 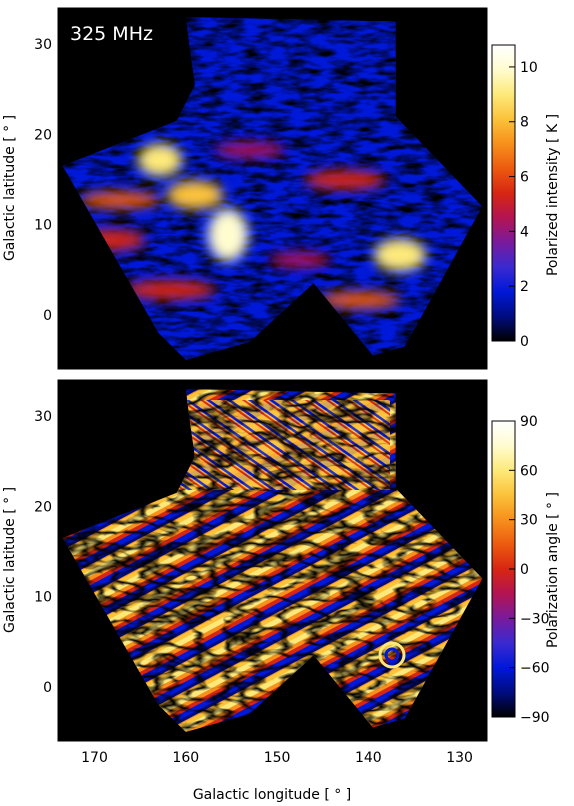 I want to click on colorbar-tick-label: 60, so click(x=529, y=471).